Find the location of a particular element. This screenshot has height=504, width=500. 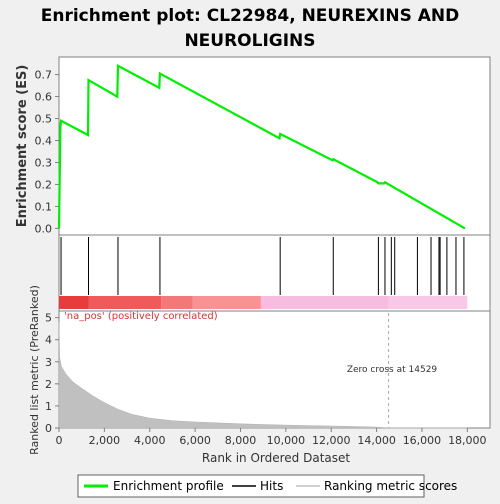

xtick-label: 4,000 is located at coordinates (150, 440).